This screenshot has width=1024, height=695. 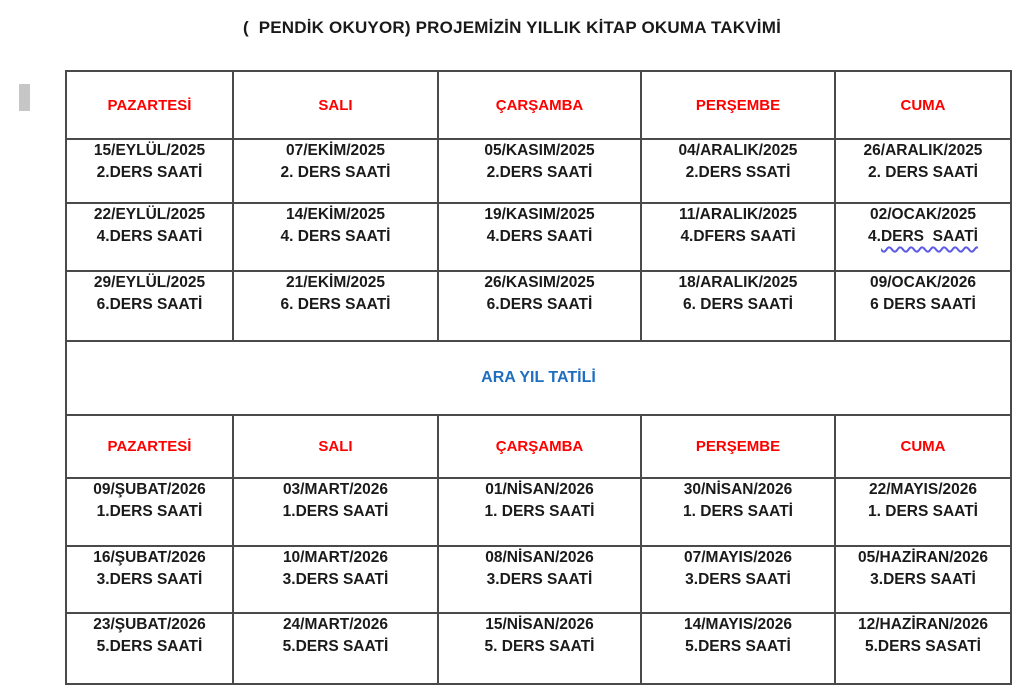 What do you see at coordinates (923, 150) in the screenshot?
I see `cell-date: 26/ARALIK/2025` at bounding box center [923, 150].